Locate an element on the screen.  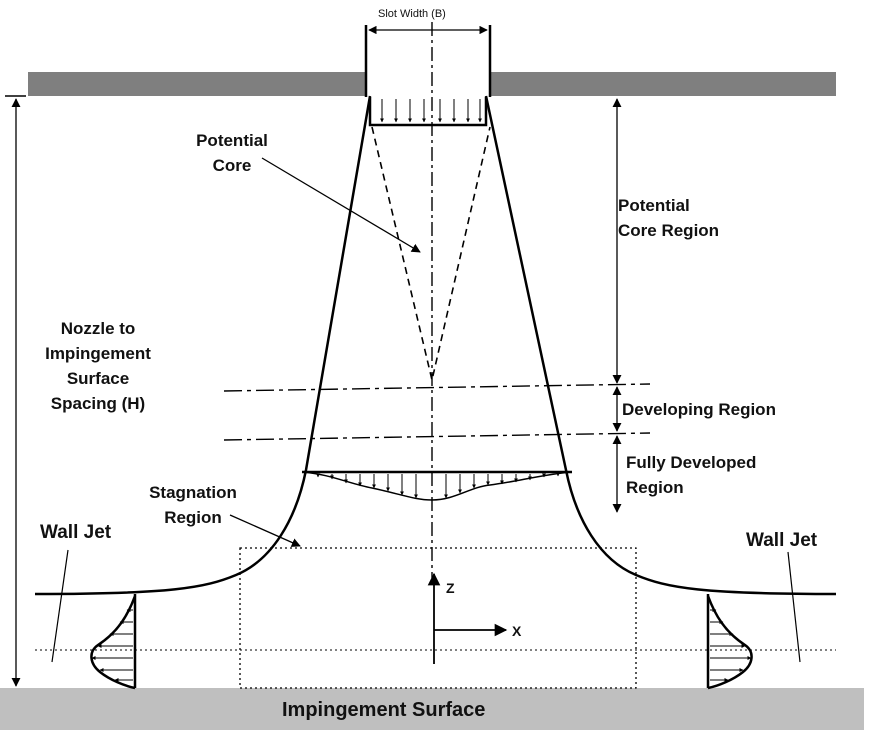
wall-jet-right-arrows is located at coordinates (731, 645).